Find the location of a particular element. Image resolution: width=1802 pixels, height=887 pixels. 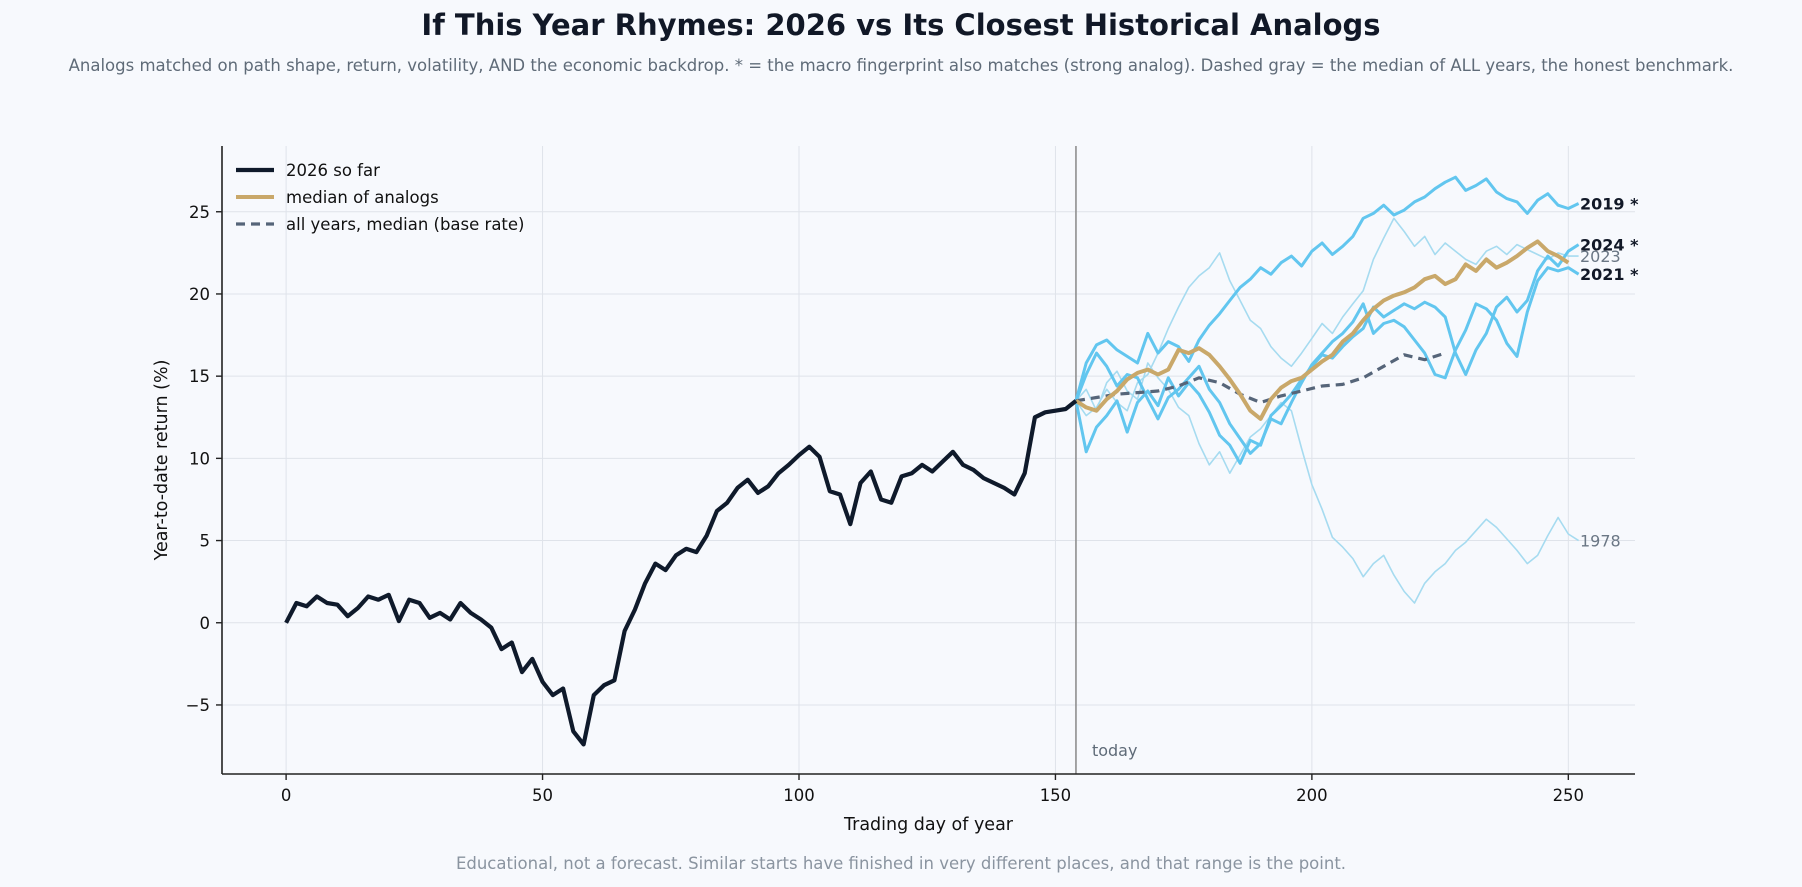

median-analogs-line is located at coordinates (1322, 330).